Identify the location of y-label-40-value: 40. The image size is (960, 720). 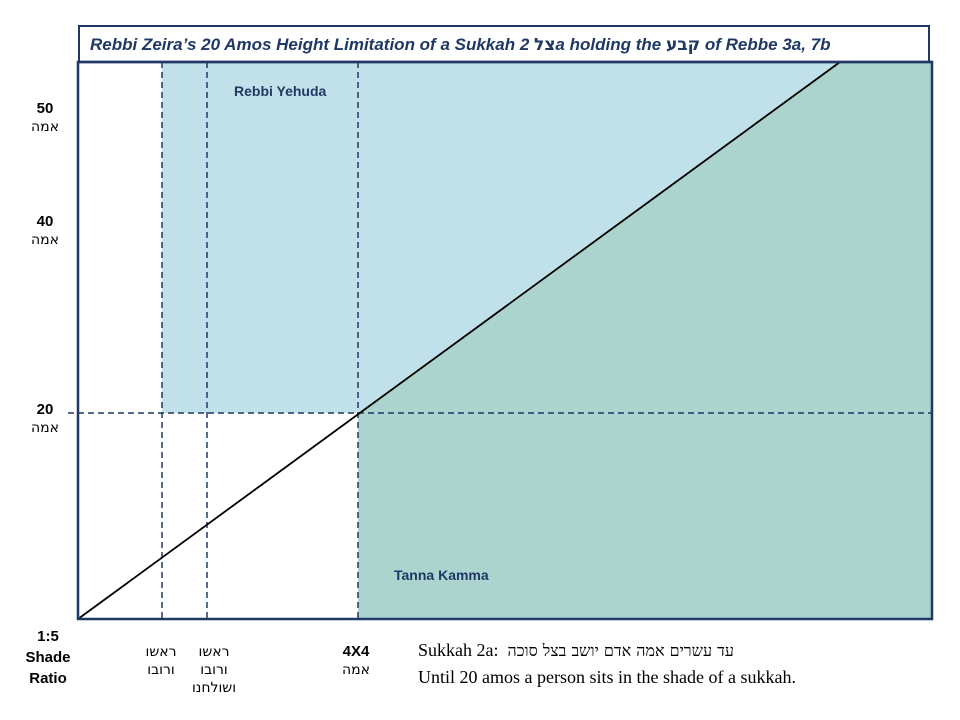
(45, 221).